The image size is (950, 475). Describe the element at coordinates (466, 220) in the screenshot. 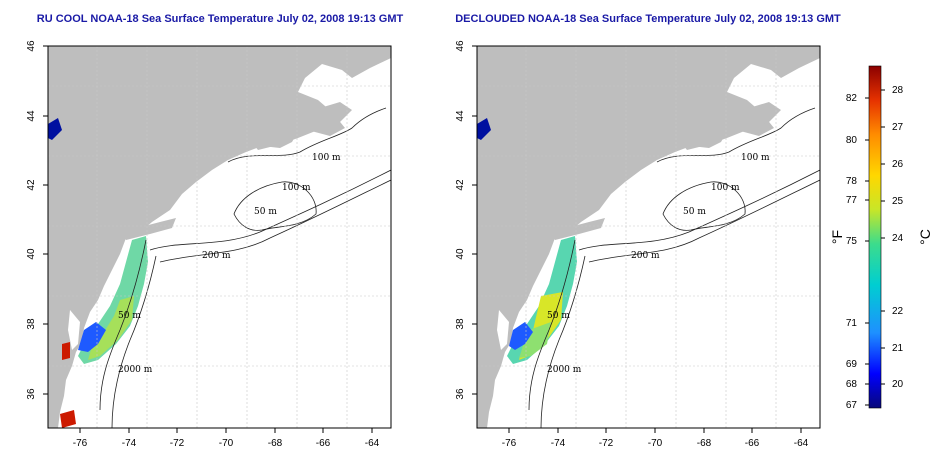

I see `right-y-axis: 36 38 40 42 44 46` at that location.